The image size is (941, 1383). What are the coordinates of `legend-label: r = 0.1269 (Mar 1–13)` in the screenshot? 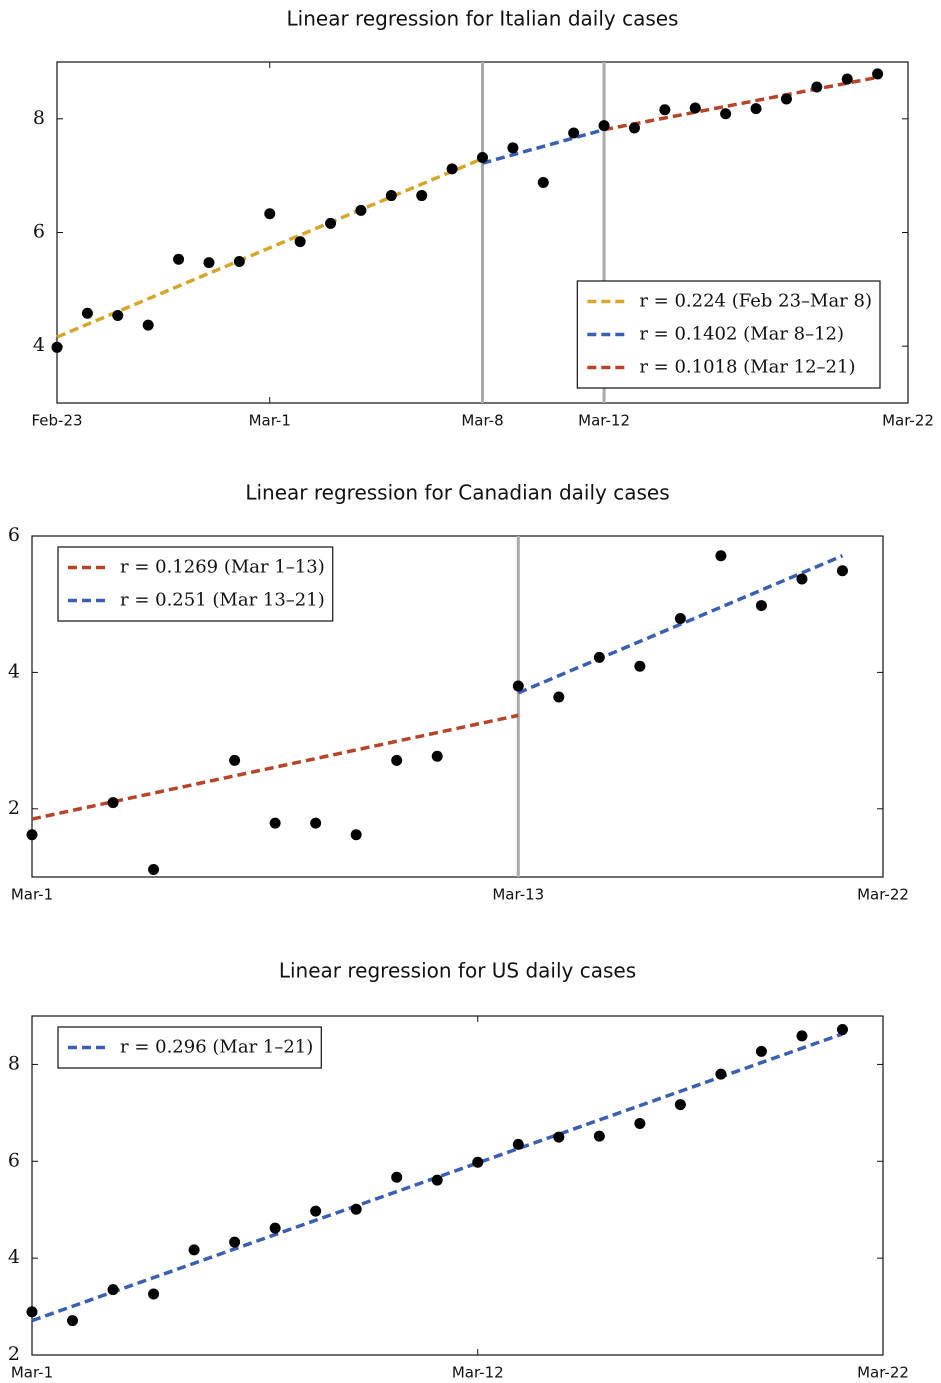 It's located at (222, 567).